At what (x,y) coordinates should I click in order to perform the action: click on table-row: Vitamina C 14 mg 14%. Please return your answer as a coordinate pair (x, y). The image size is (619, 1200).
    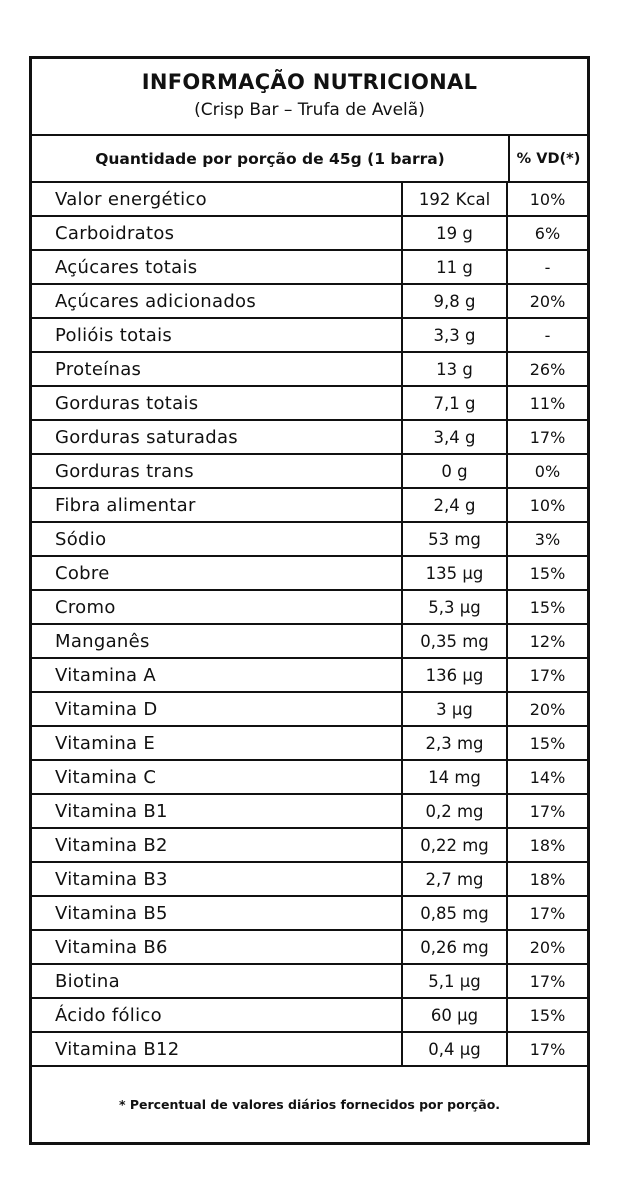
    Looking at the image, I should click on (309, 778).